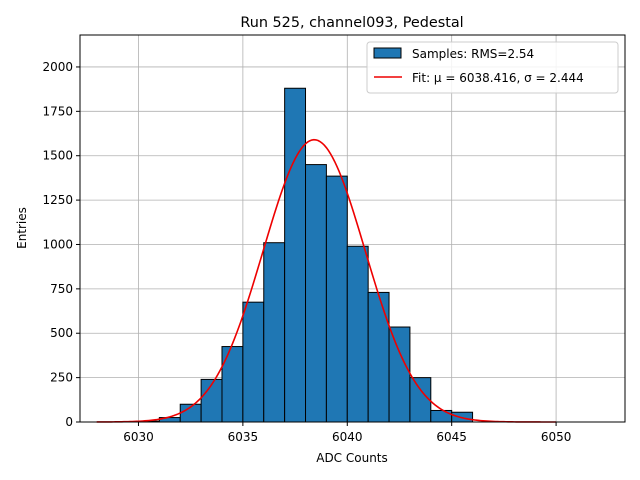  What do you see at coordinates (22, 228) in the screenshot?
I see `y-axis-label: Entries` at bounding box center [22, 228].